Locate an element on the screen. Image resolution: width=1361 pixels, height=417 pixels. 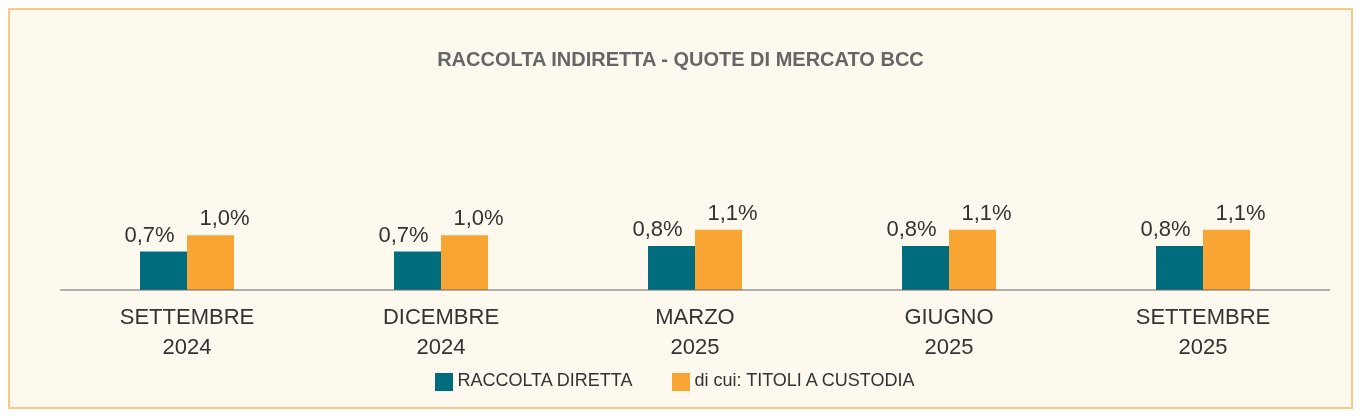
chart-title: RACCOLTA INDIRETTA - QUOTE DI MERCATO BCC is located at coordinates (680, 59).